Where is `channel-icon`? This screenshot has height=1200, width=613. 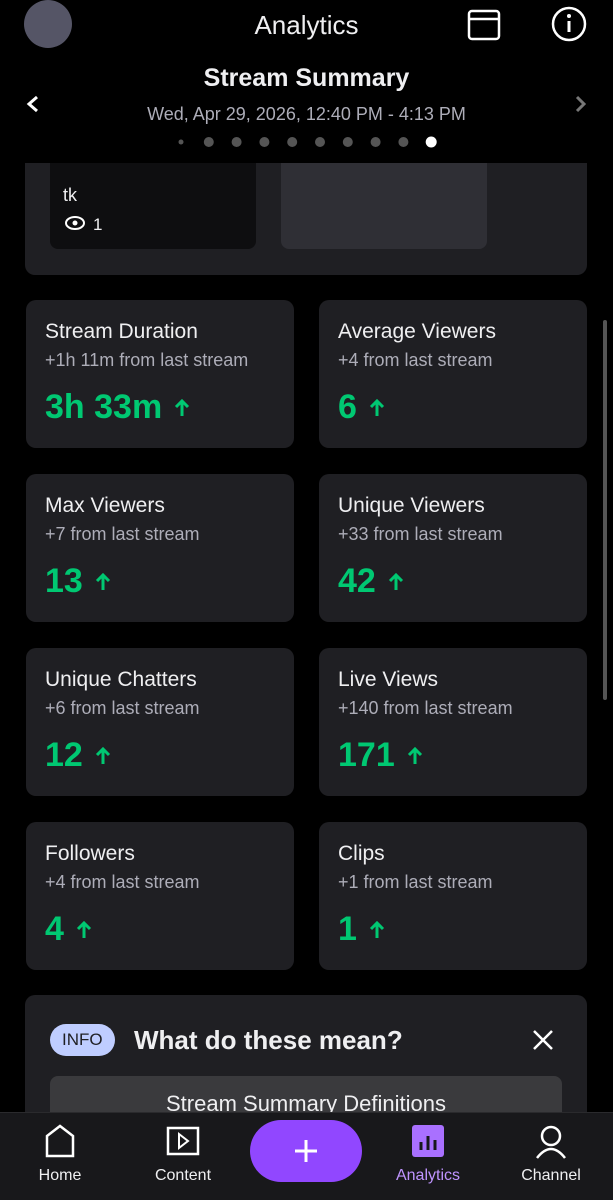
channel-icon is located at coordinates (551, 1136).